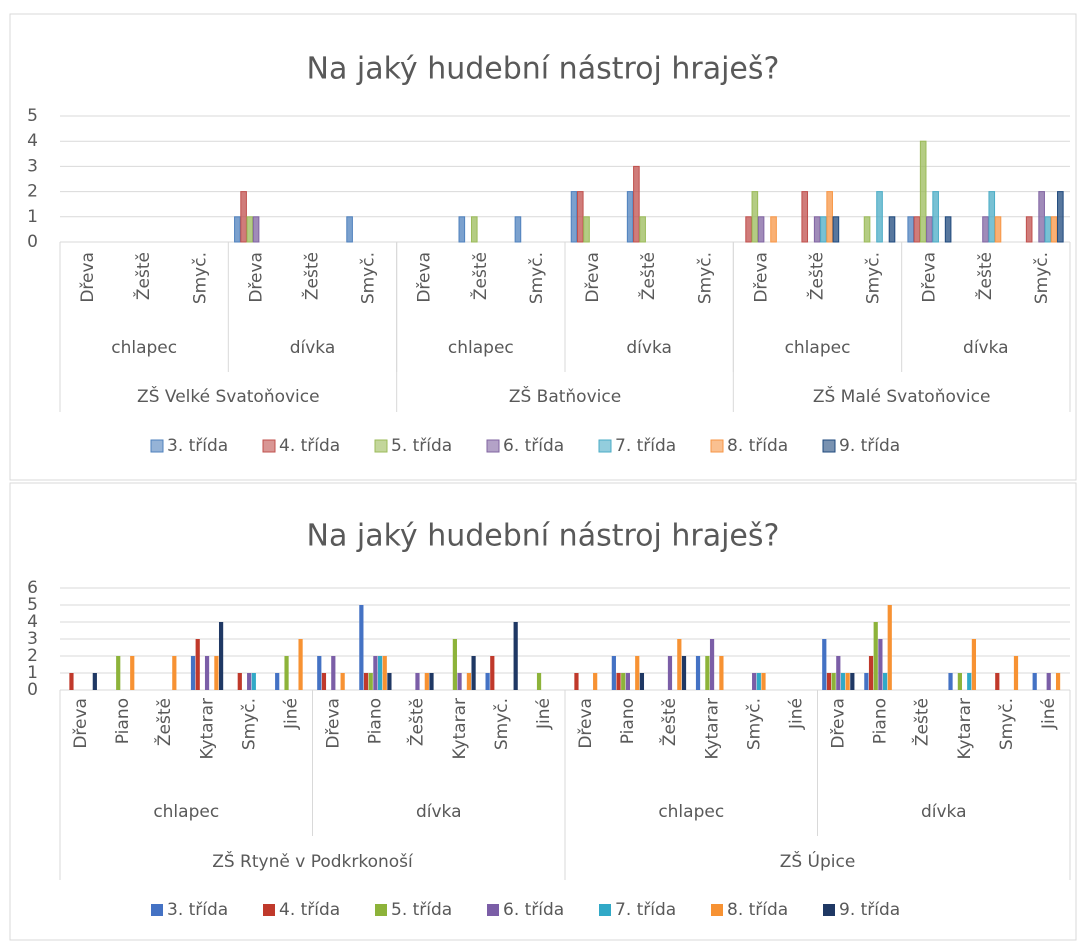  What do you see at coordinates (533, 446) in the screenshot?
I see `legend-label: 6. třída` at bounding box center [533, 446].